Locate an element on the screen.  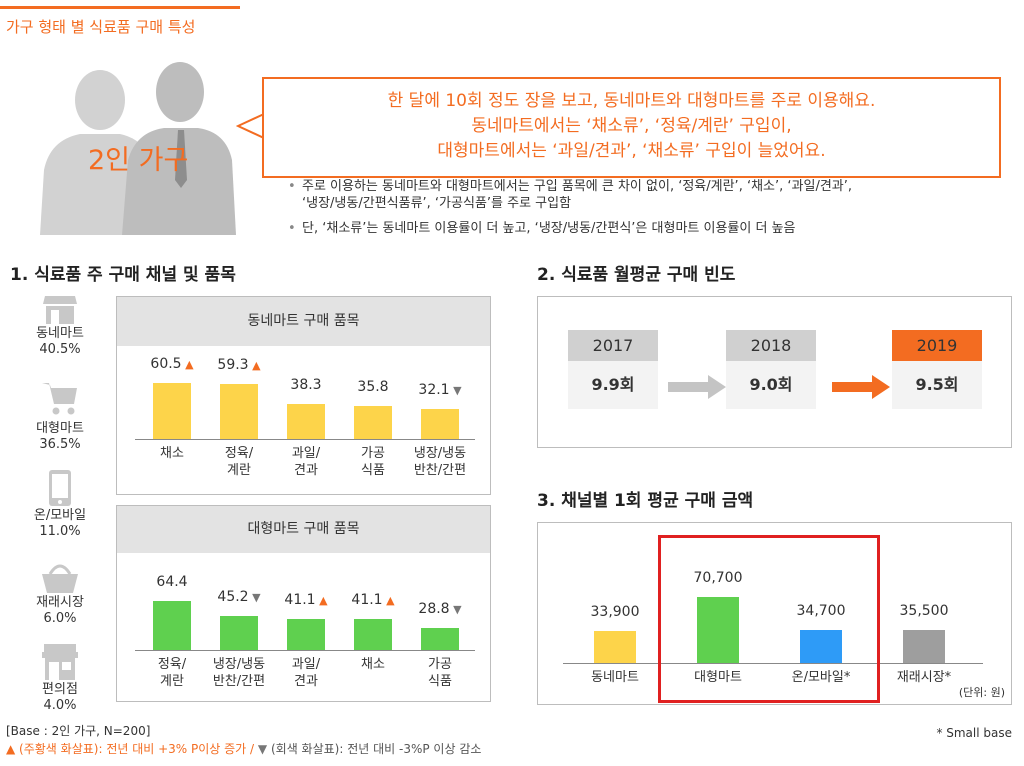
value-label: 35.8 is located at coordinates (373, 387).